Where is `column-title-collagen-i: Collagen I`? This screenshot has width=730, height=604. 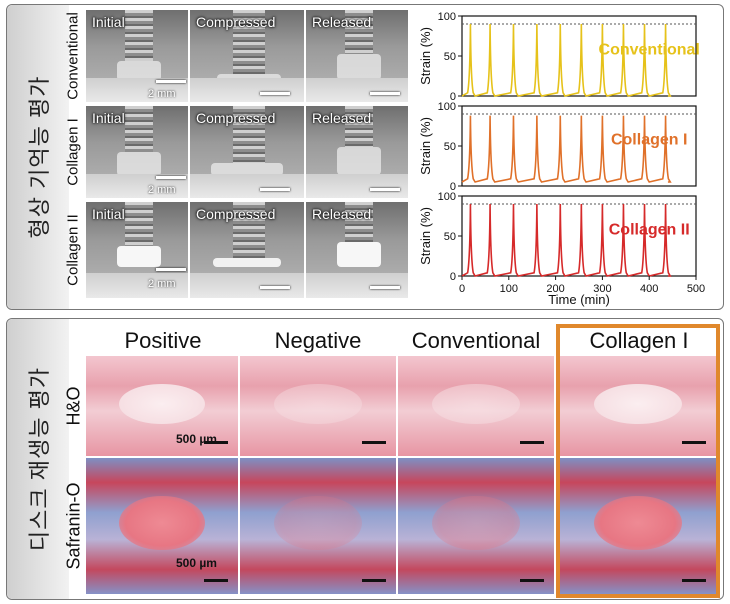
column-title-collagen-i: Collagen I is located at coordinates (639, 340).